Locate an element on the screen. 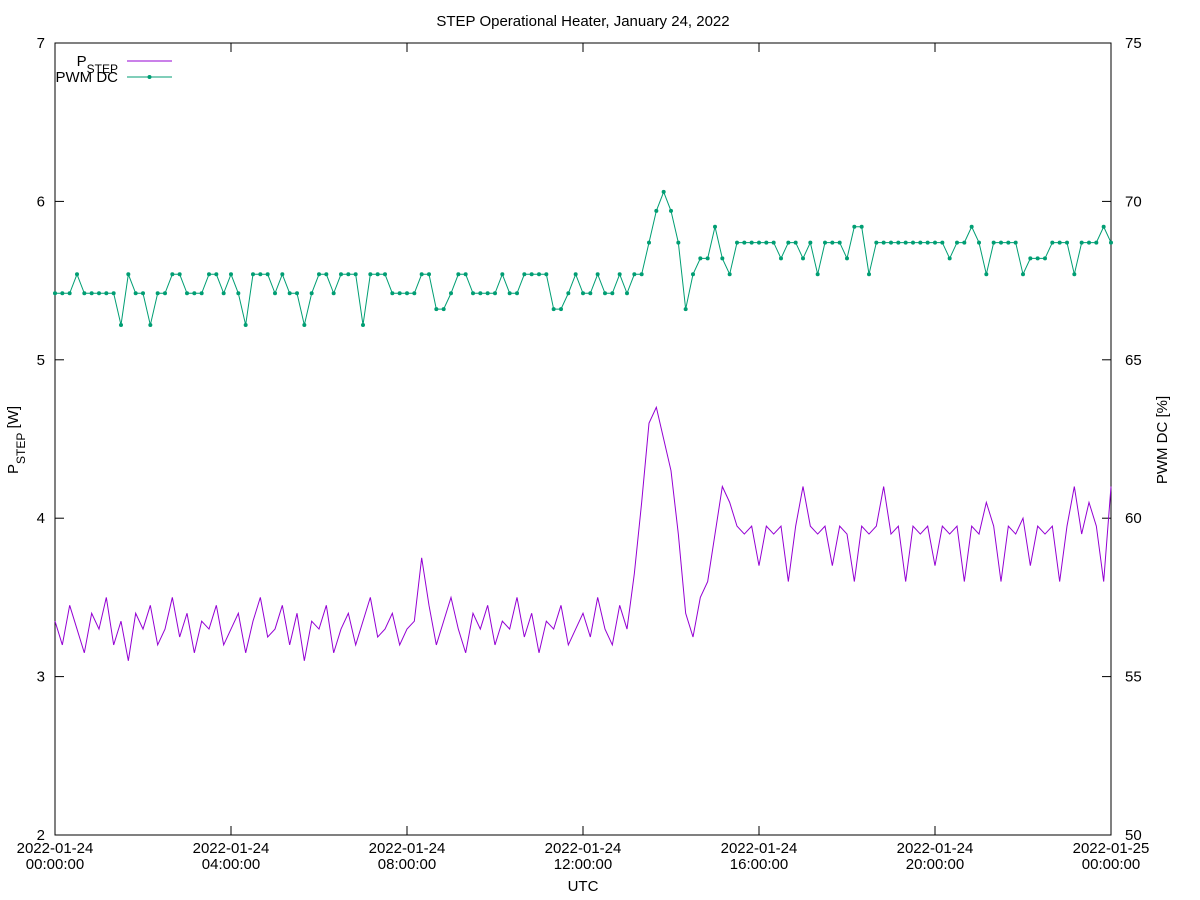 This screenshot has height=900, width=1200. y-tick-label: 3 is located at coordinates (41, 677).